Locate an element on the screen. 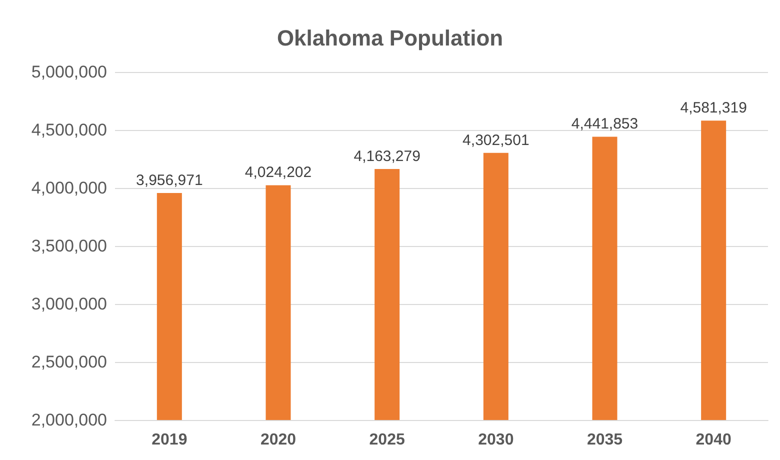  x-tick-label: 2019 is located at coordinates (170, 440).